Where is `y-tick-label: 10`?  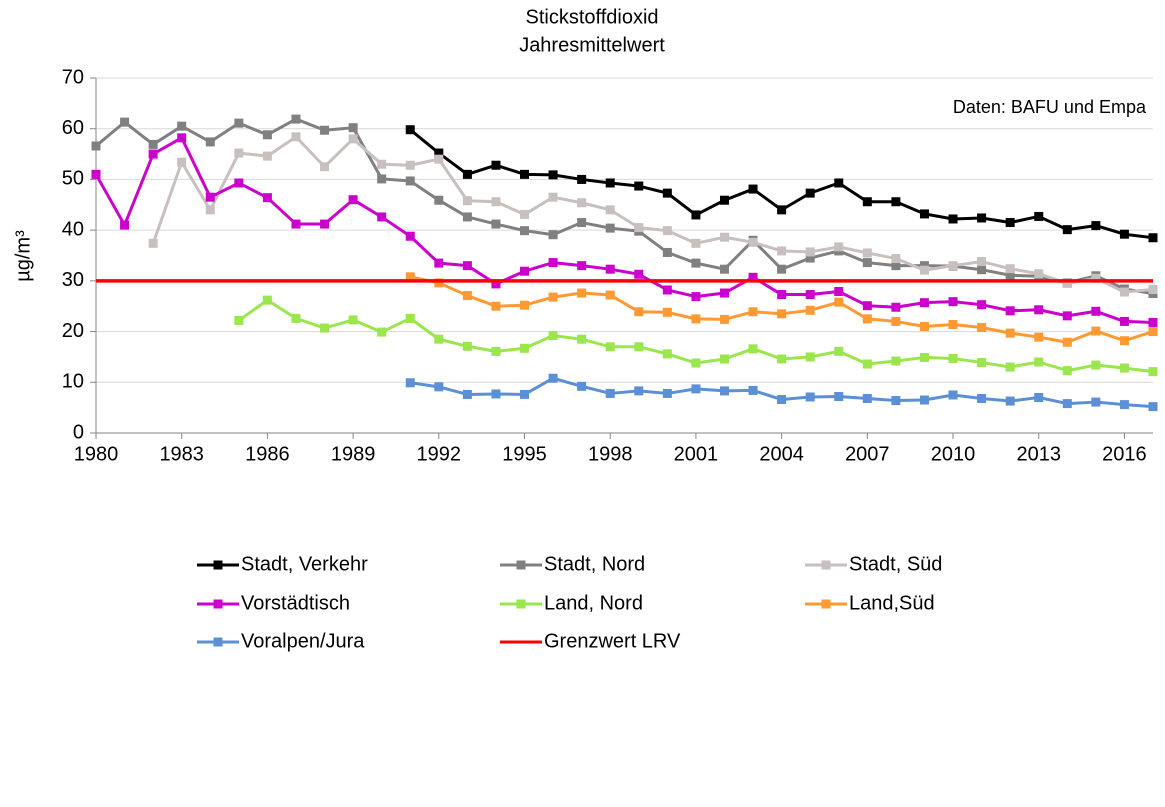 y-tick-label: 10 is located at coordinates (73, 382).